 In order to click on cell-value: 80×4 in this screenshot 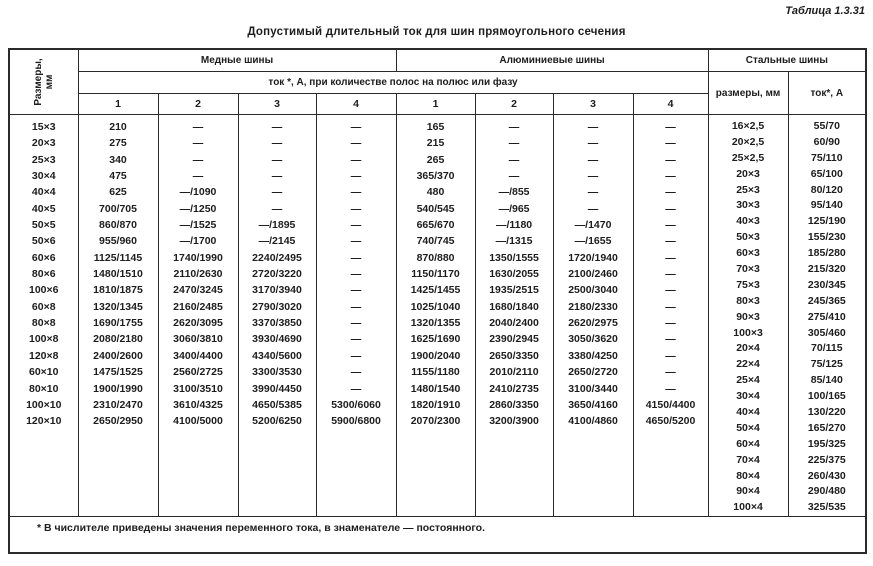, I will do `click(748, 475)`.